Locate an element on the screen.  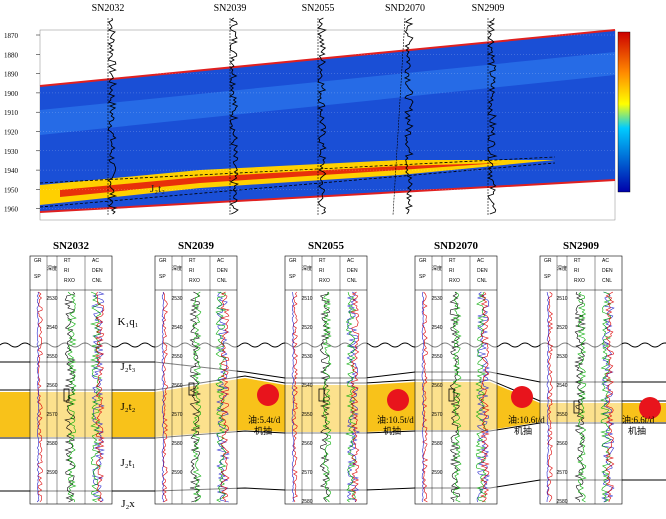
horizon-label: J₂t₂ is located at coordinates (157, 189).